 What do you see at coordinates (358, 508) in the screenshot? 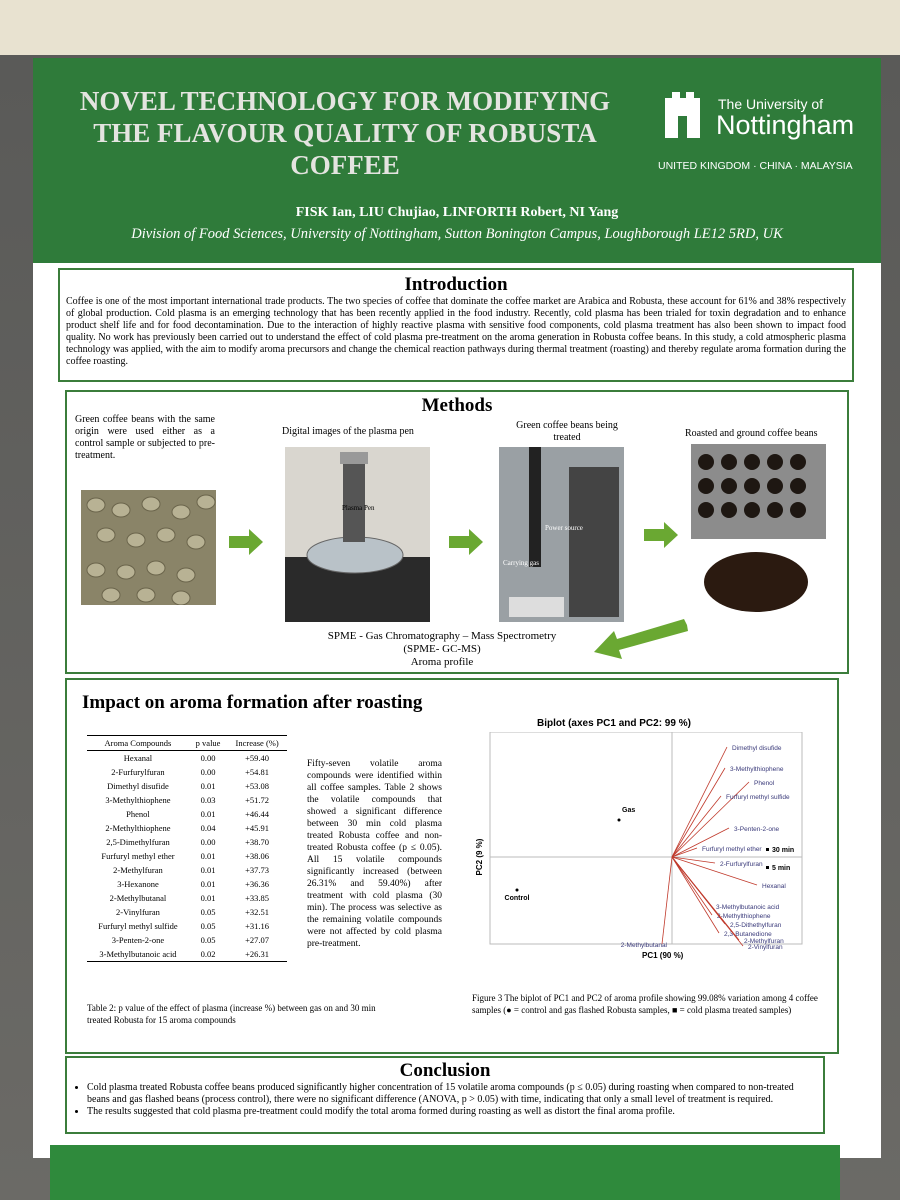
I see `image-label: Plasma Pen` at bounding box center [358, 508].